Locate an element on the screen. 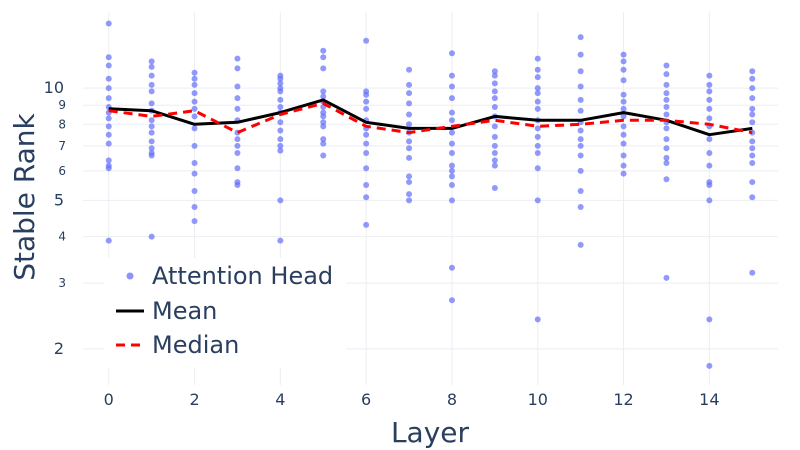 Image resolution: width=800 pixels, height=450 pixels. y-tick-label: 4 is located at coordinates (62, 237).